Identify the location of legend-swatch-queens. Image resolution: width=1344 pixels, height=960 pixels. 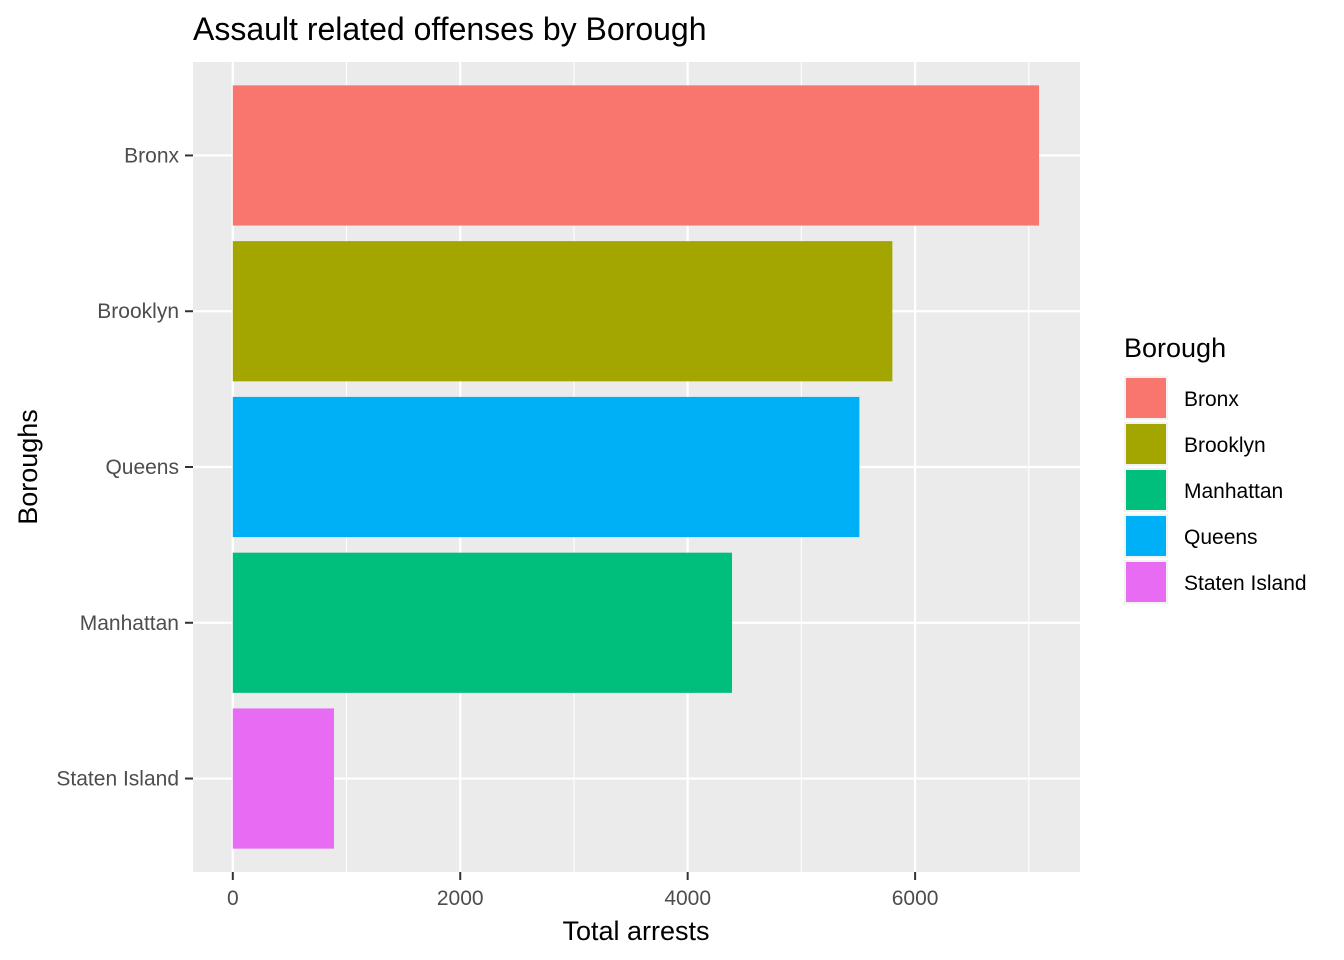
(1146, 536).